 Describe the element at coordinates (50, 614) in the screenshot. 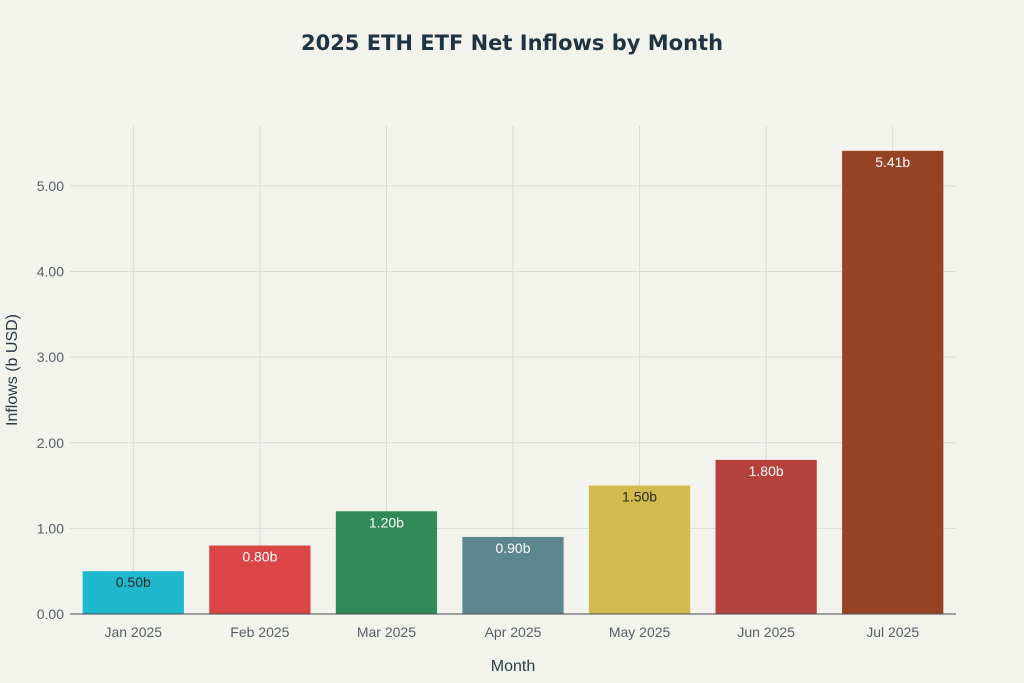

I see `y-tick-label: 0.00` at that location.